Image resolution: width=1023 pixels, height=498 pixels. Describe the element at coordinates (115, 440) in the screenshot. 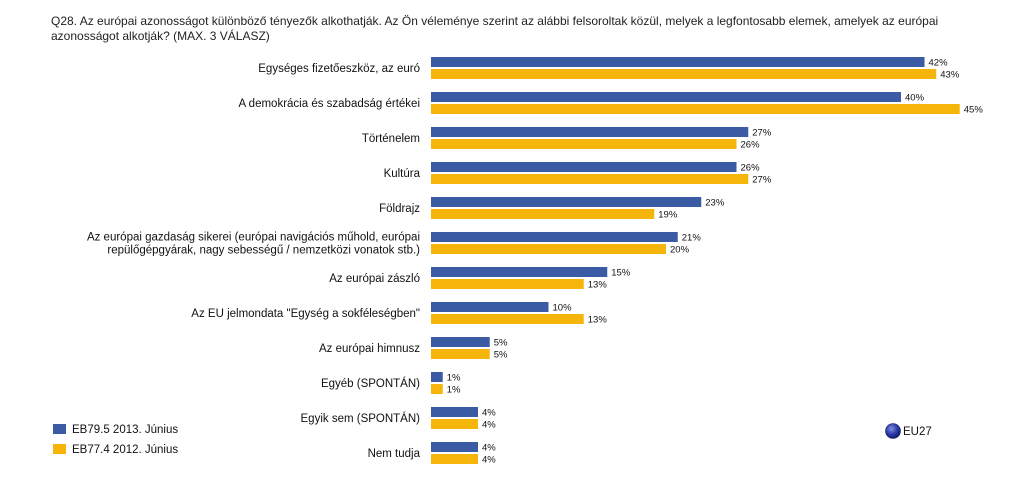

I see `legend: EB79.5 2013. Június EB77.4 2012. Június` at that location.